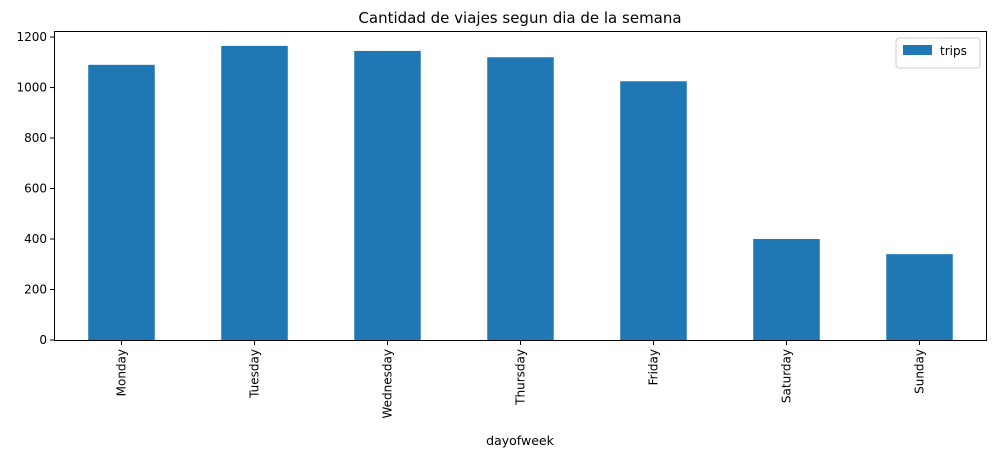  What do you see at coordinates (919, 297) in the screenshot?
I see `bar-sunday` at bounding box center [919, 297].